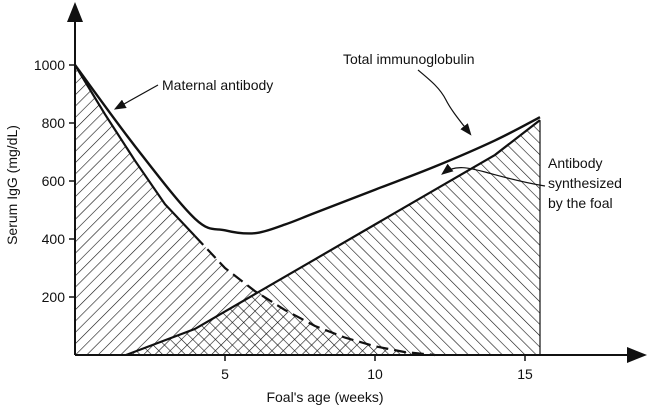  I want to click on annotation-total-arrow, so click(444, 102).